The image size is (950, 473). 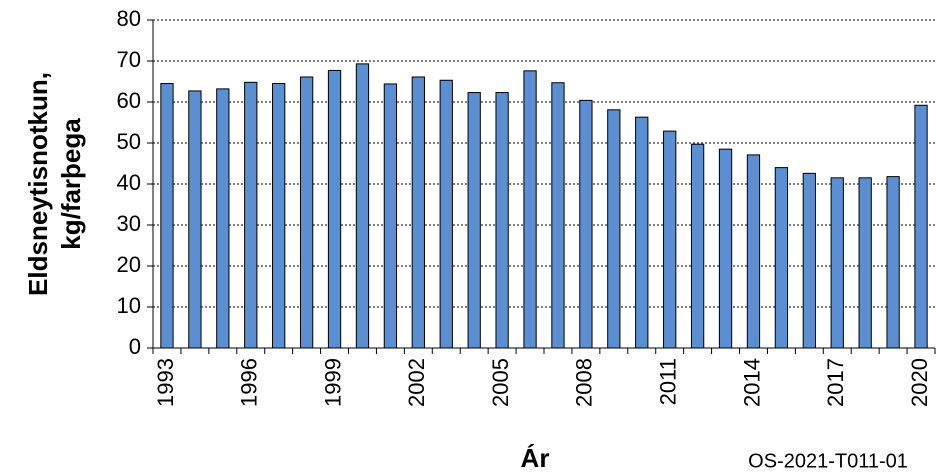 I want to click on y-tick-label: 30, so click(x=129, y=223).